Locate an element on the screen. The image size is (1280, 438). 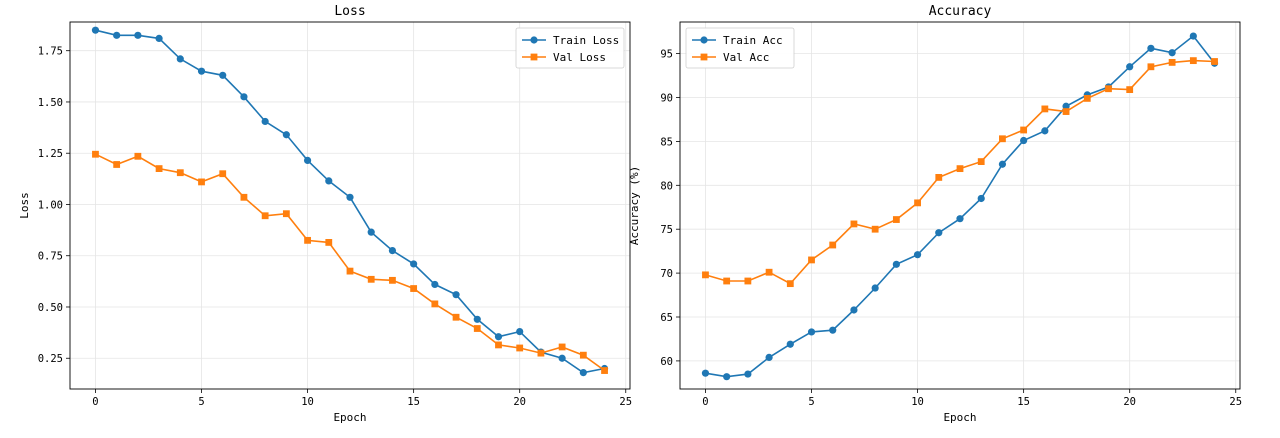
y-tick-label: 1.50 is located at coordinates (50, 103).